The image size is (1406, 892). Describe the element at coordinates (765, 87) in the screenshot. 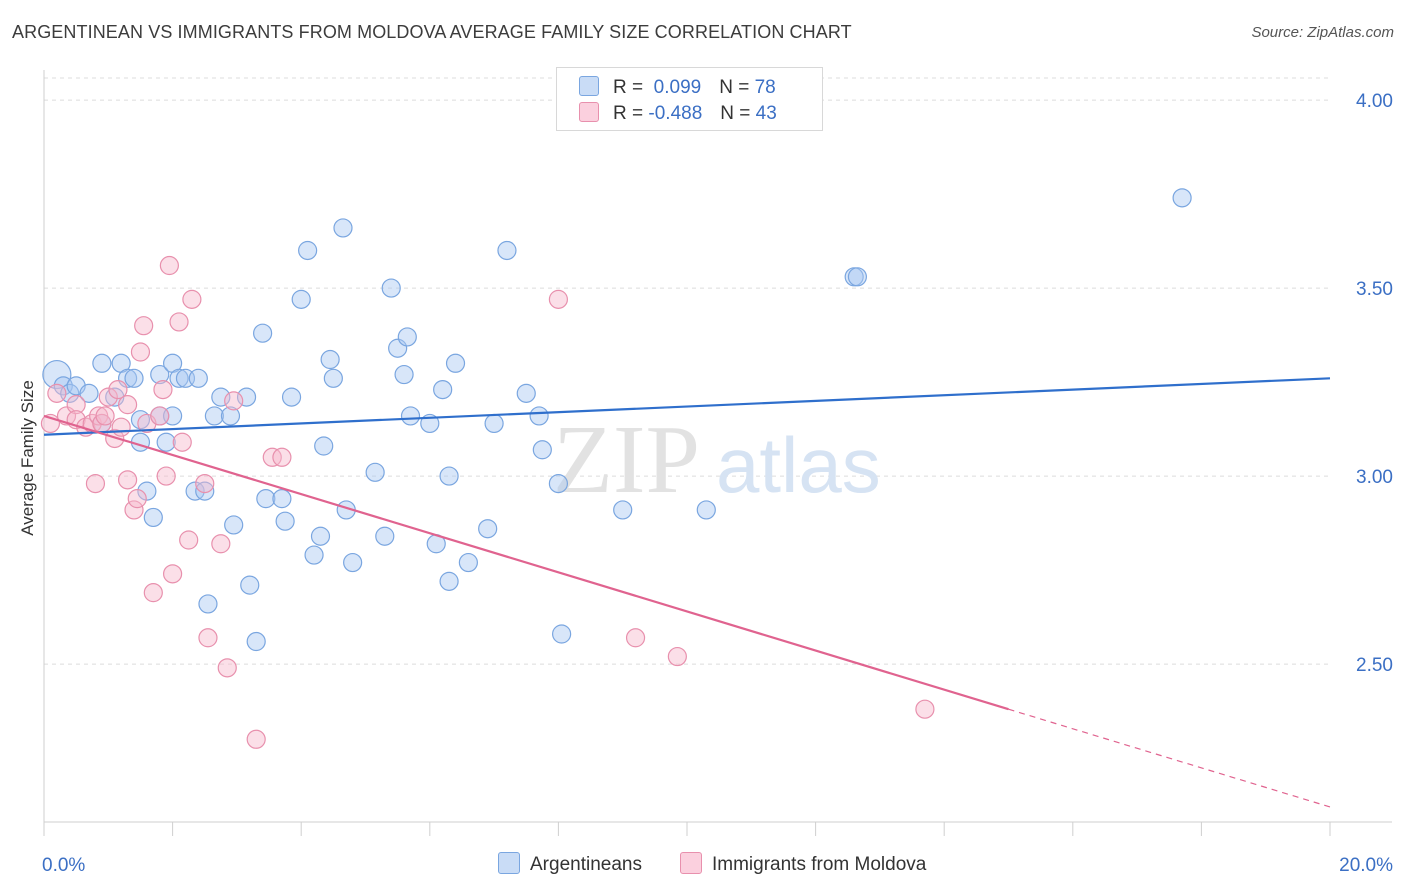

I see `legend-n-value: 78` at that location.